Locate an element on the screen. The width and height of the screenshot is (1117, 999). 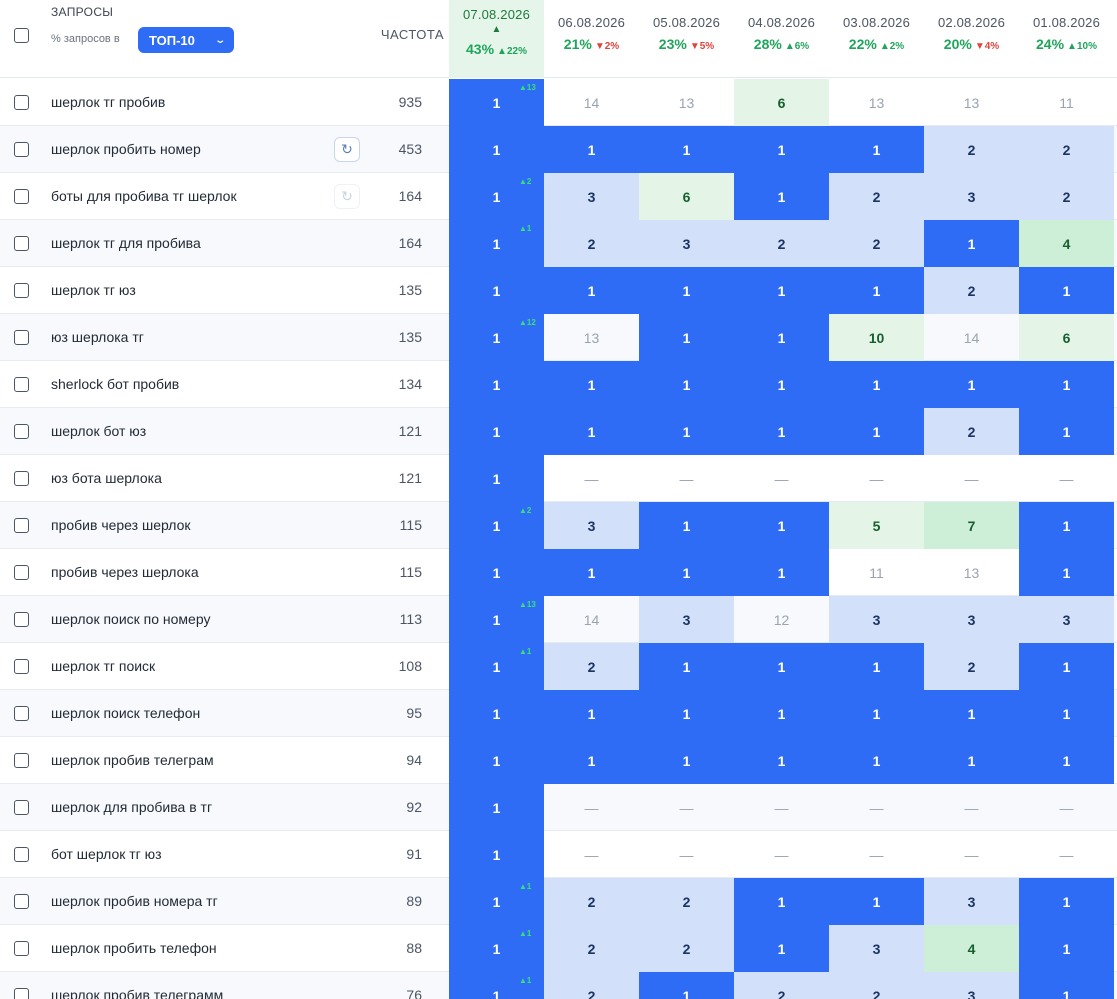
query-text: шерлок поиск телефон is located at coordinates (126, 713).